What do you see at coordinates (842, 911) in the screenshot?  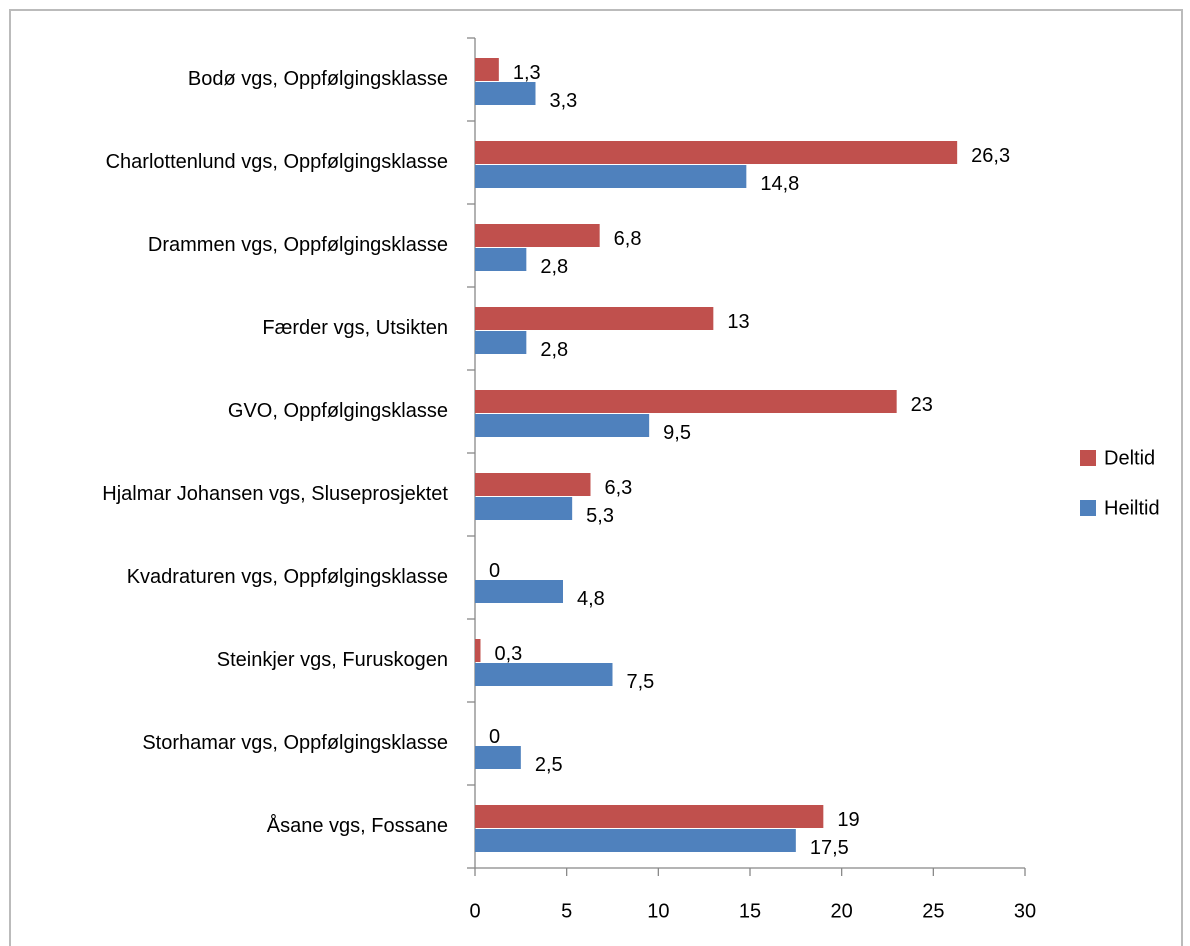 I see `x-tick-label: 20` at bounding box center [842, 911].